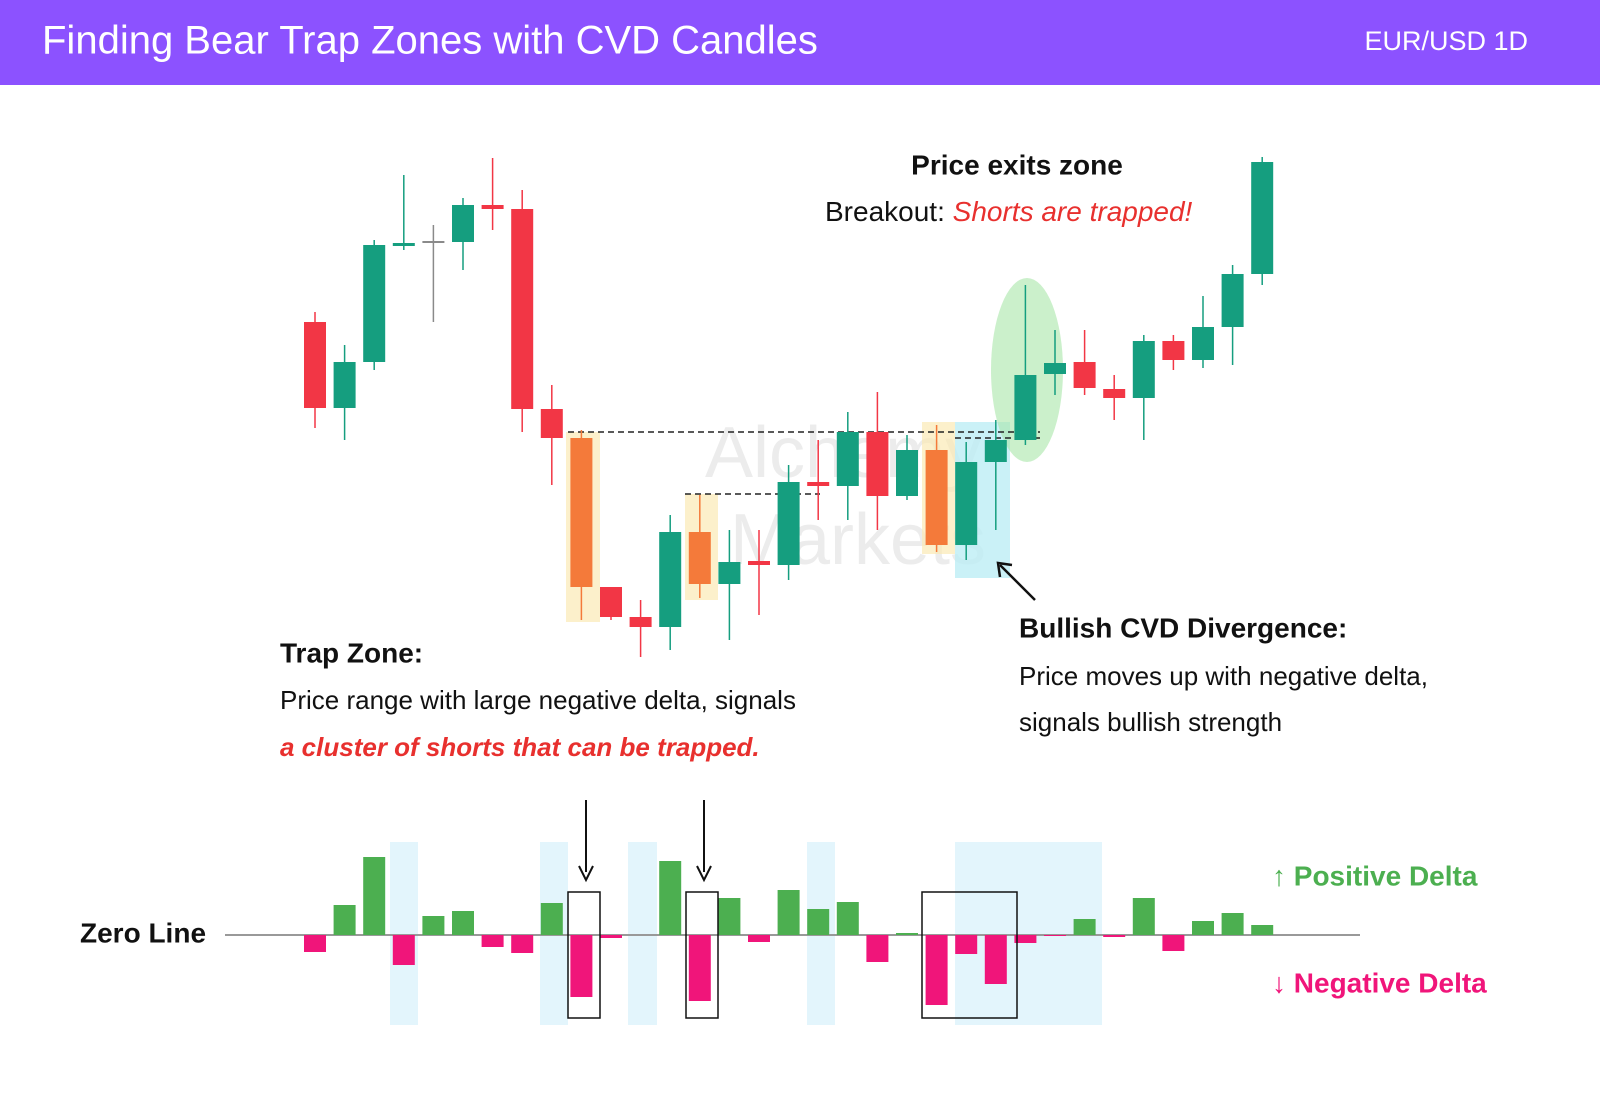 Image resolution: width=1600 pixels, height=1095 pixels. What do you see at coordinates (1073, 211) in the screenshot?
I see `annotation-emphasis: Shorts are trapped!` at bounding box center [1073, 211].